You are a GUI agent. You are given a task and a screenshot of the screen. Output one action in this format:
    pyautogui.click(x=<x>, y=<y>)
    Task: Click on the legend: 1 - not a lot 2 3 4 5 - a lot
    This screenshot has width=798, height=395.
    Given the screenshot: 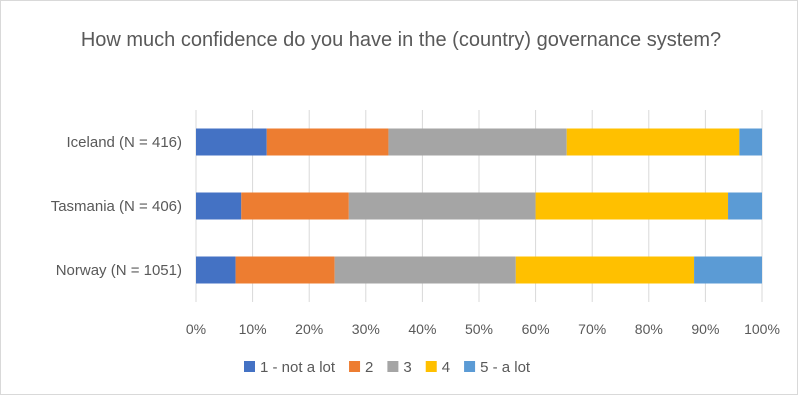 What is the action you would take?
    pyautogui.click(x=387, y=367)
    